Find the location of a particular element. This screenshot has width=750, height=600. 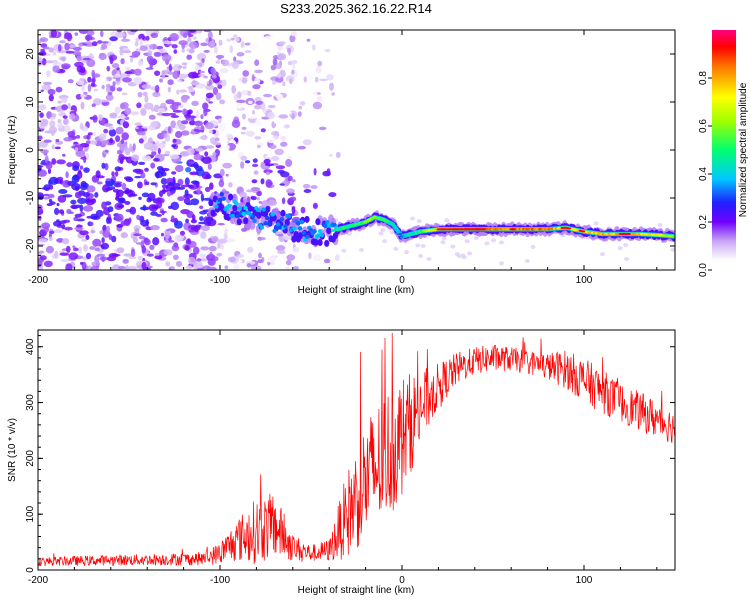

y-tick-label: 20 is located at coordinates (30, 54).